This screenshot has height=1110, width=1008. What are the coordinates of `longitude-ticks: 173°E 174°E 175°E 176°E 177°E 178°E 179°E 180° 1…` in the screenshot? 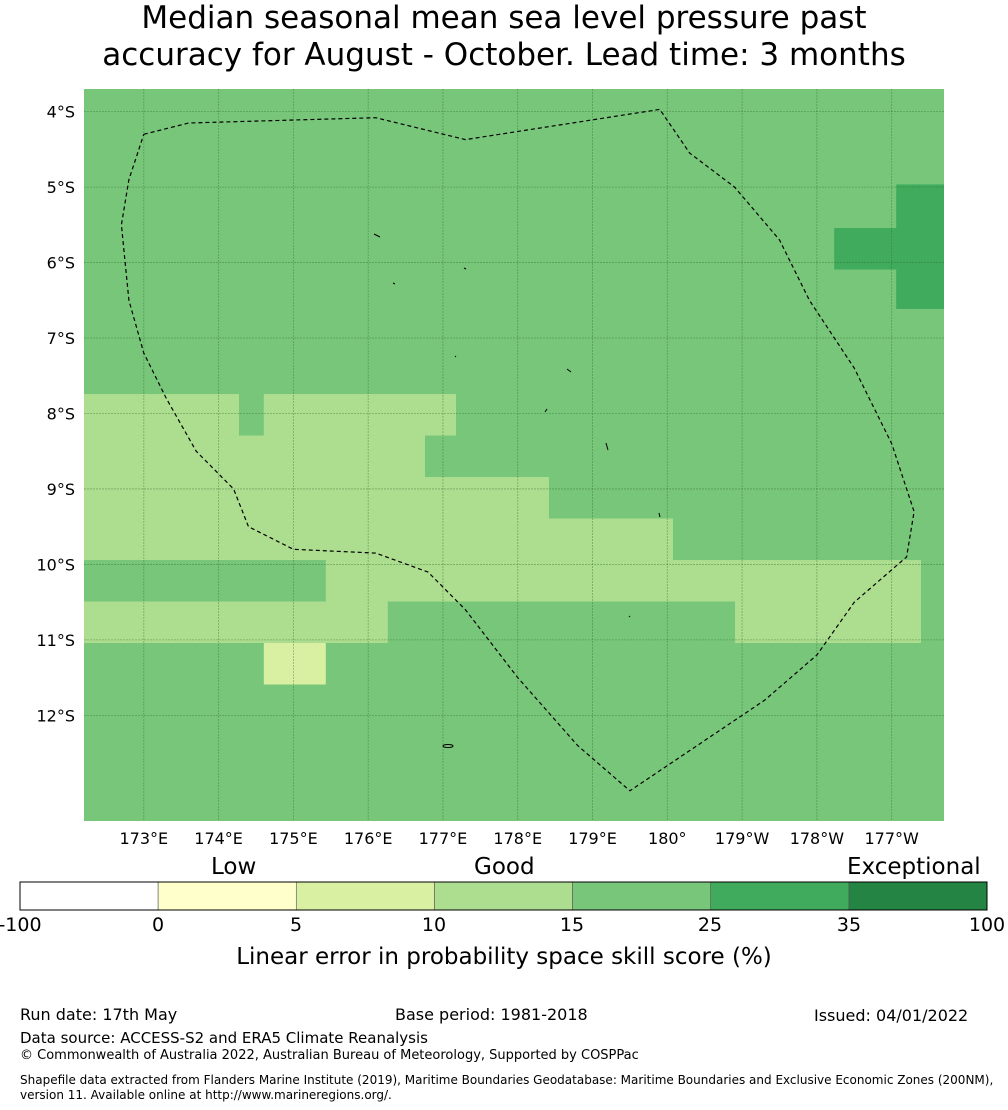 It's located at (519, 838).